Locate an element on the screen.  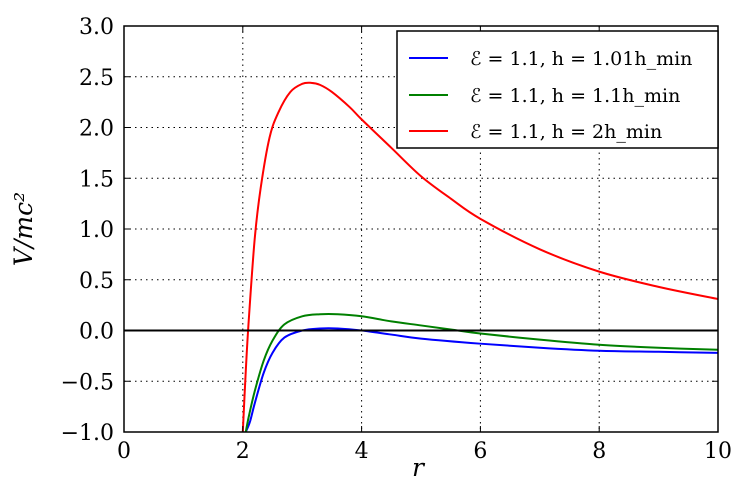
x-tick-label: 8 is located at coordinates (599, 451).